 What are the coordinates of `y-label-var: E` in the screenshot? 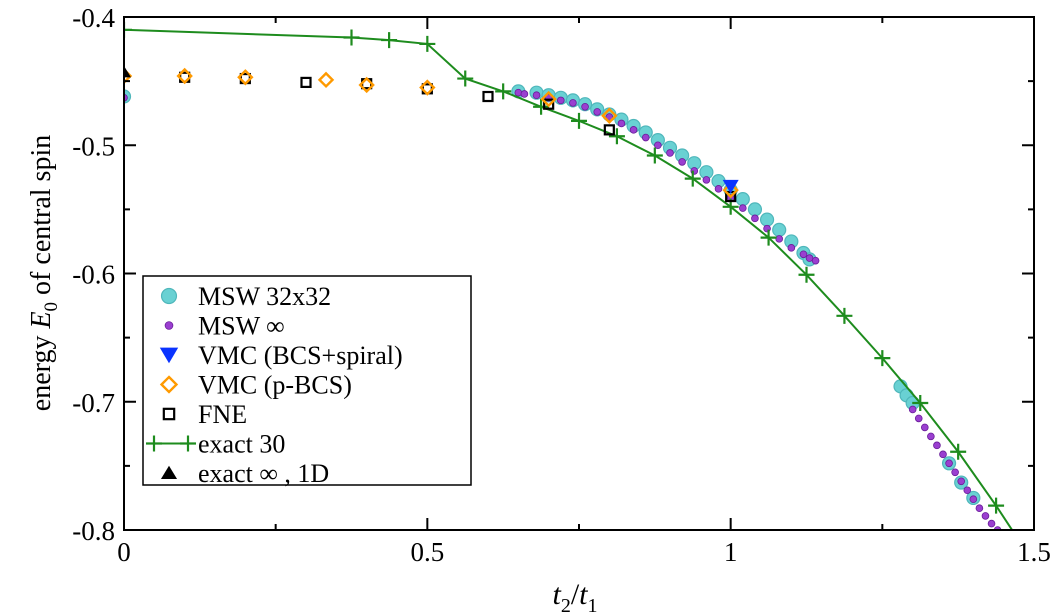 It's located at (41, 320).